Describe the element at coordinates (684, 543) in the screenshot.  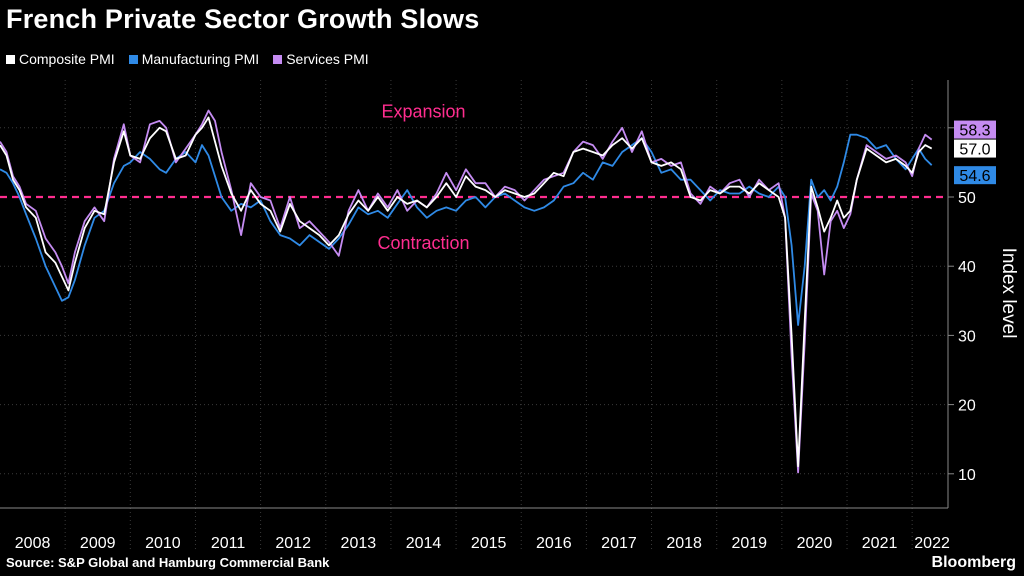
I see `x-tick-label-2018: 2018` at that location.